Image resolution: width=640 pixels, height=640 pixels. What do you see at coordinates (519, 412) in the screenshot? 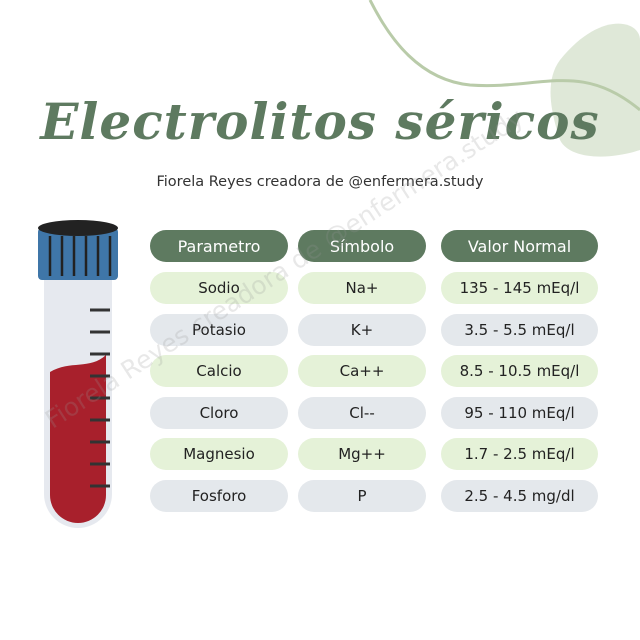
I see `table-cell: 95 - 110 mEq/l` at bounding box center [519, 412].